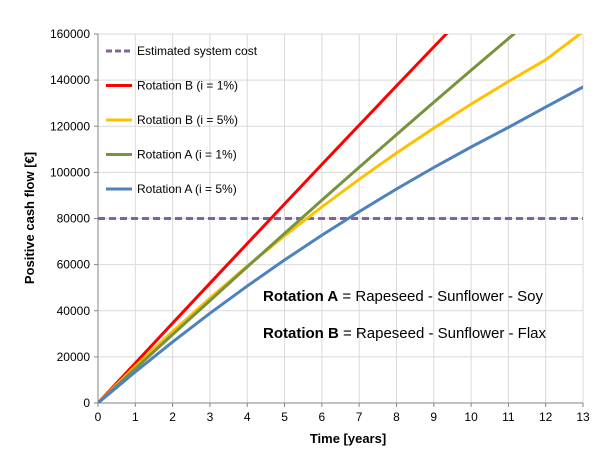 This screenshot has height=450, width=595. I want to click on x-tick-label: 12, so click(546, 417).